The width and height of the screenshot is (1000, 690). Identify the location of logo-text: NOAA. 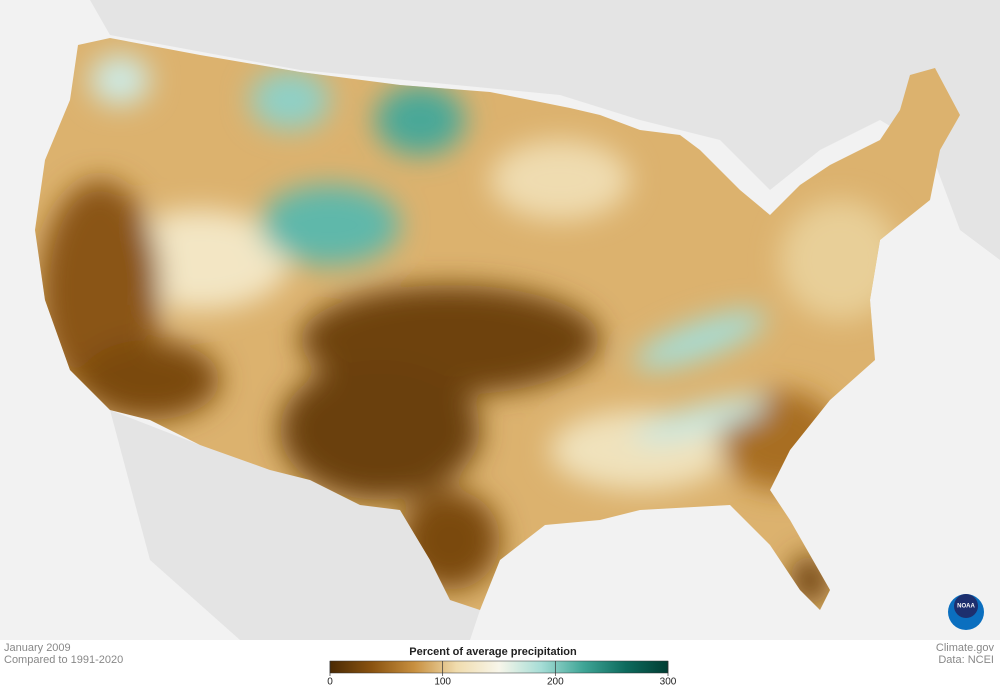
(966, 607).